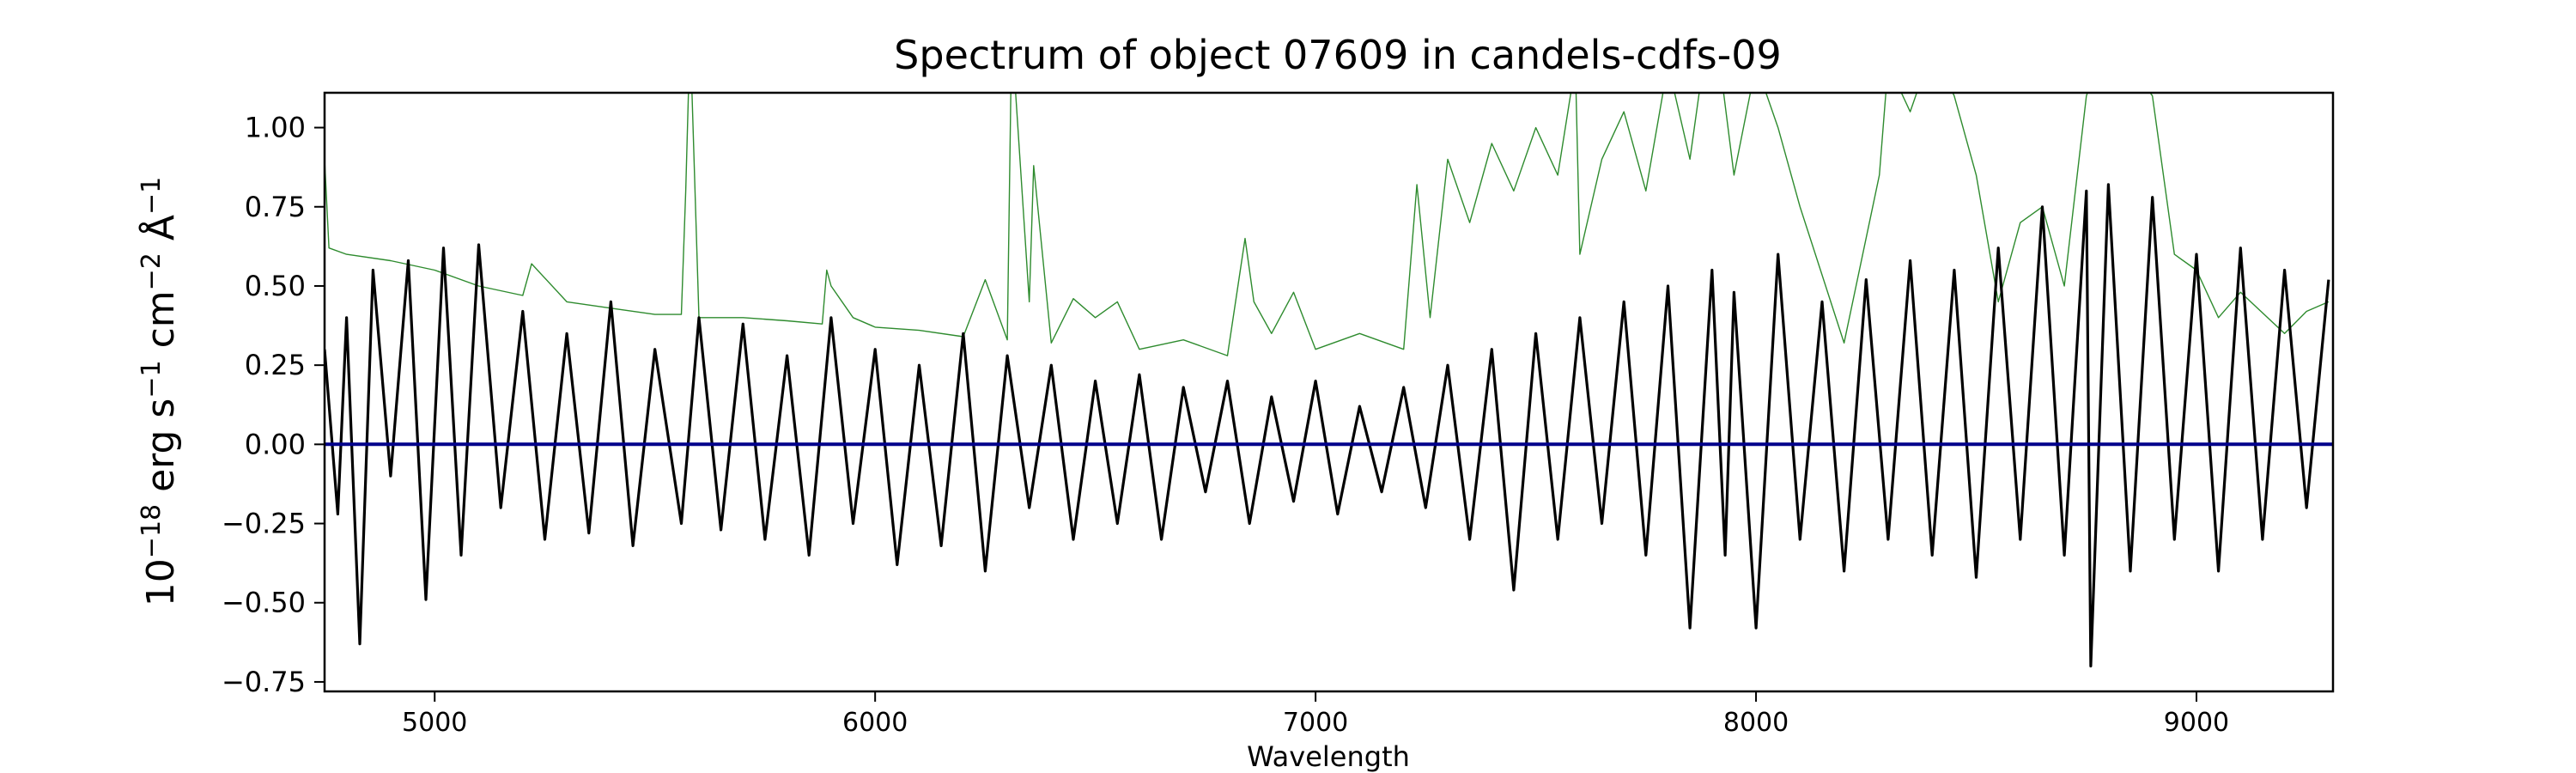  What do you see at coordinates (273, 405) in the screenshot?
I see `y-axis: −0.75 −0.50 −0.25 0.00 0.25 0.50 0.75 1.00` at bounding box center [273, 405].